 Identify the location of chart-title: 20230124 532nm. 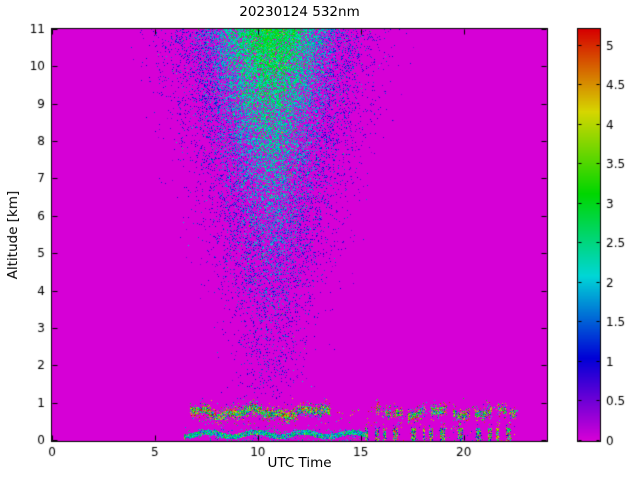
(299, 12).